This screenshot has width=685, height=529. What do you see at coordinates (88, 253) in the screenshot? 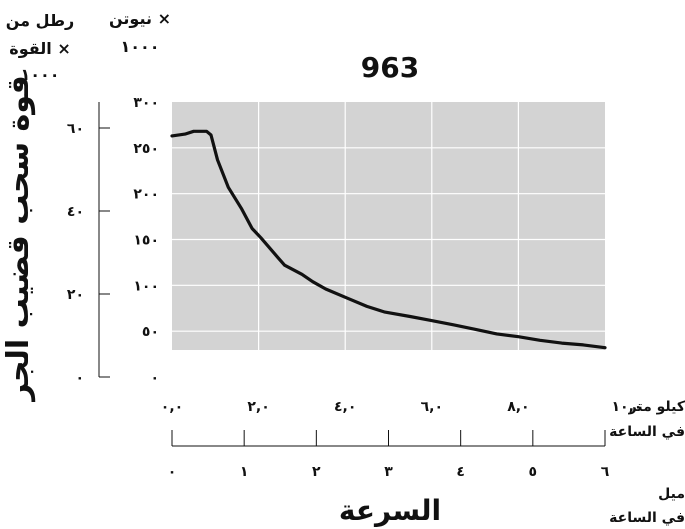
I see `pound-axis-ticks: ٠ ٢٠ ٤٠ ٦٠` at bounding box center [88, 253].